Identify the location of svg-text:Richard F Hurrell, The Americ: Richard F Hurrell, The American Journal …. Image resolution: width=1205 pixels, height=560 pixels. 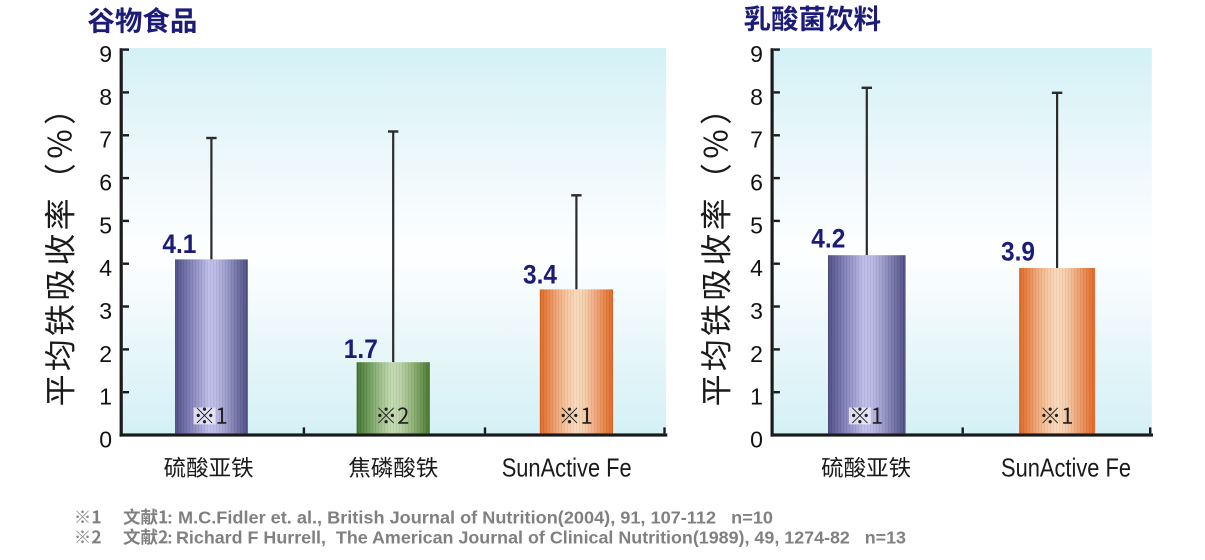
(541, 537).